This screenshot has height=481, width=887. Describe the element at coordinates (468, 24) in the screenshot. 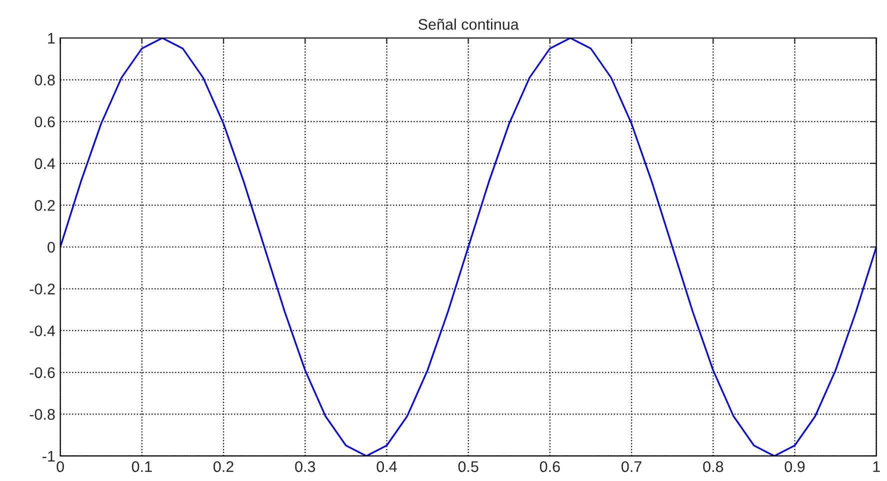

I see `chart-title: Señal continua` at that location.